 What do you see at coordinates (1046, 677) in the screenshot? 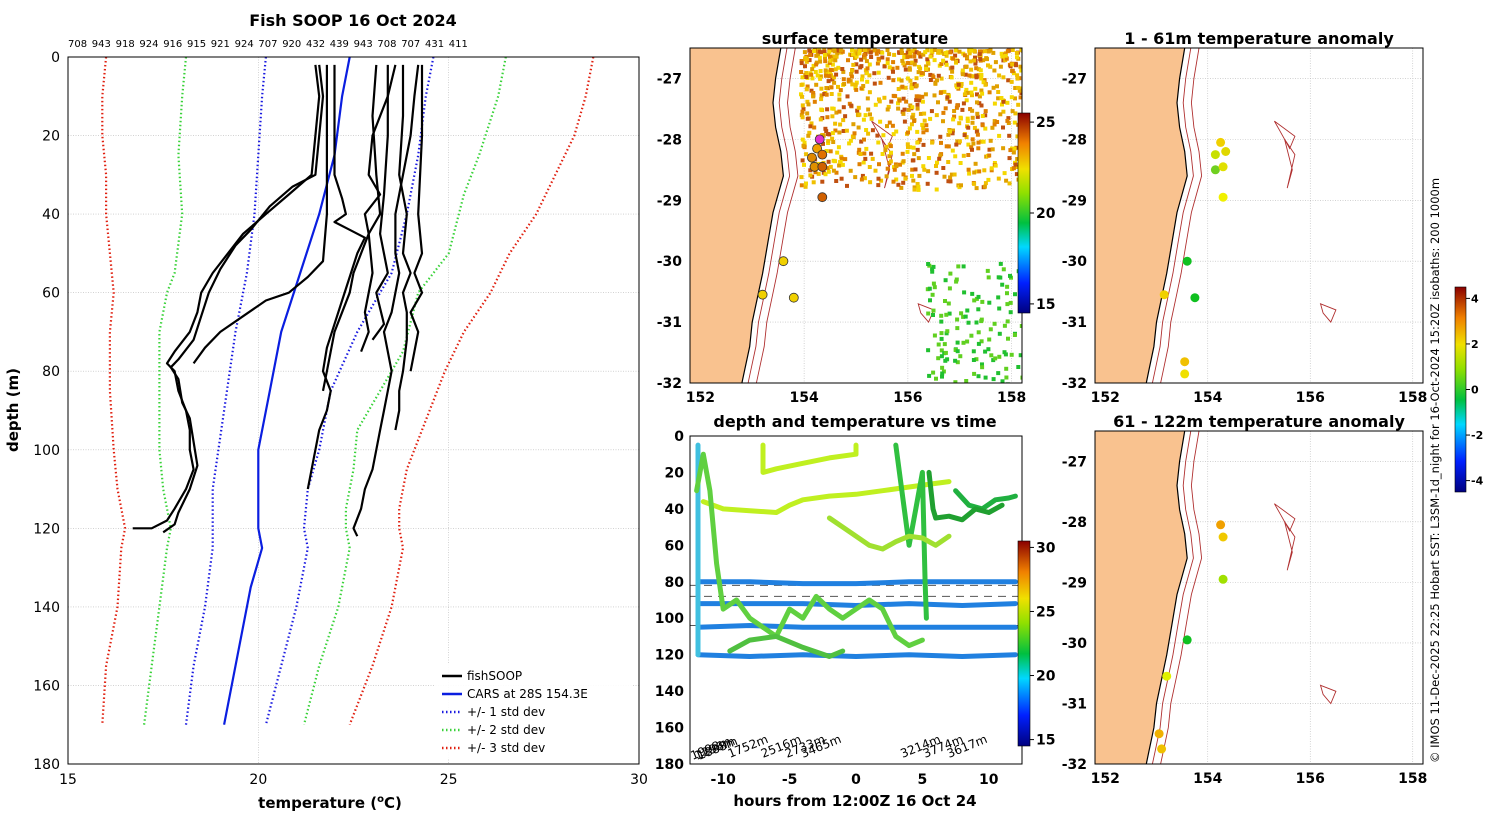
I see `depth-time-colorbar-label: 20` at bounding box center [1046, 677].